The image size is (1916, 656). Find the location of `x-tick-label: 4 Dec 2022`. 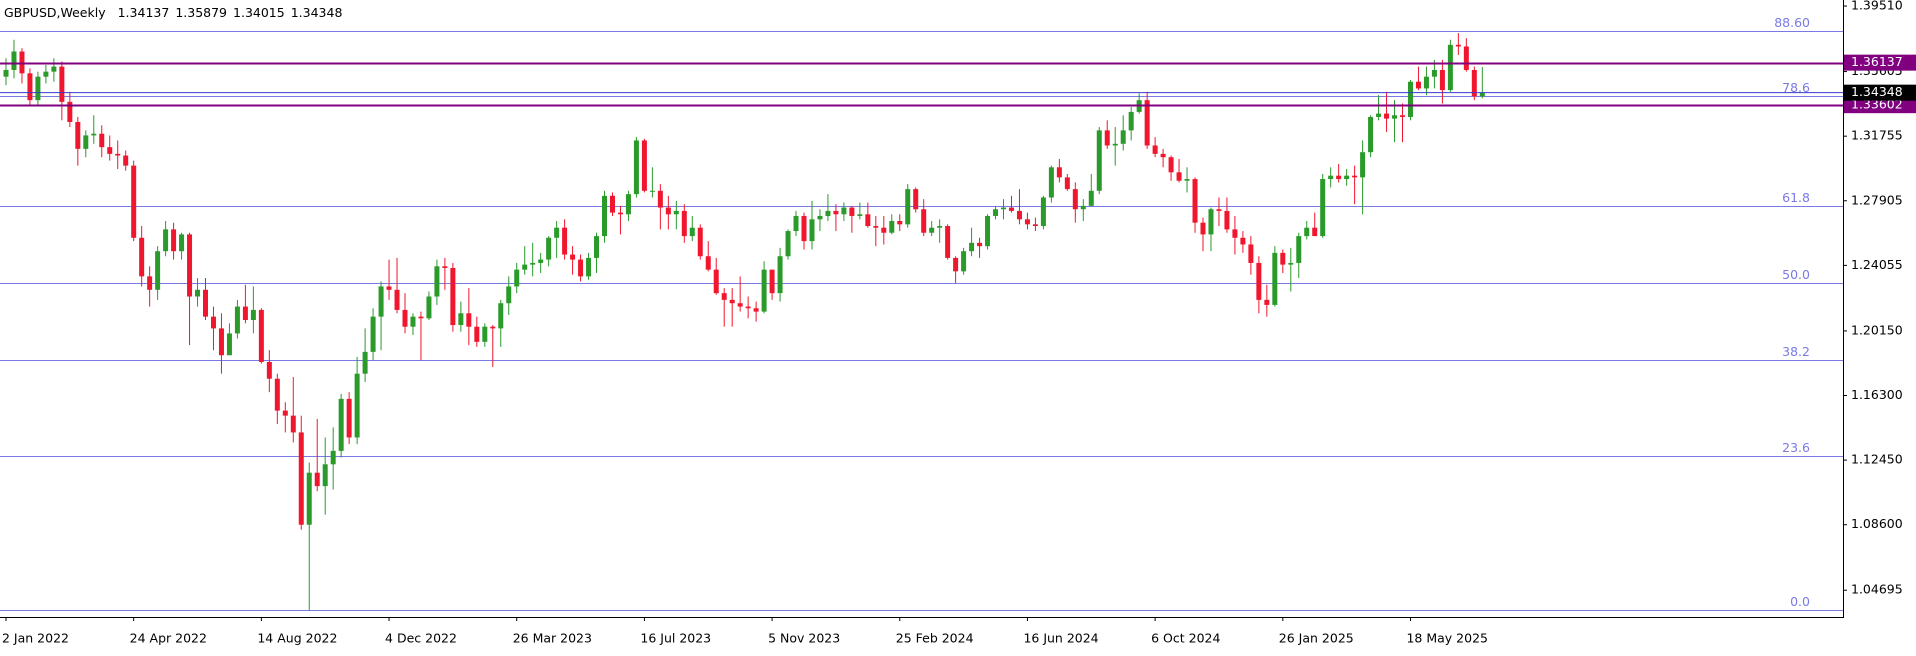

x-tick-label: 4 Dec 2022 is located at coordinates (421, 638).